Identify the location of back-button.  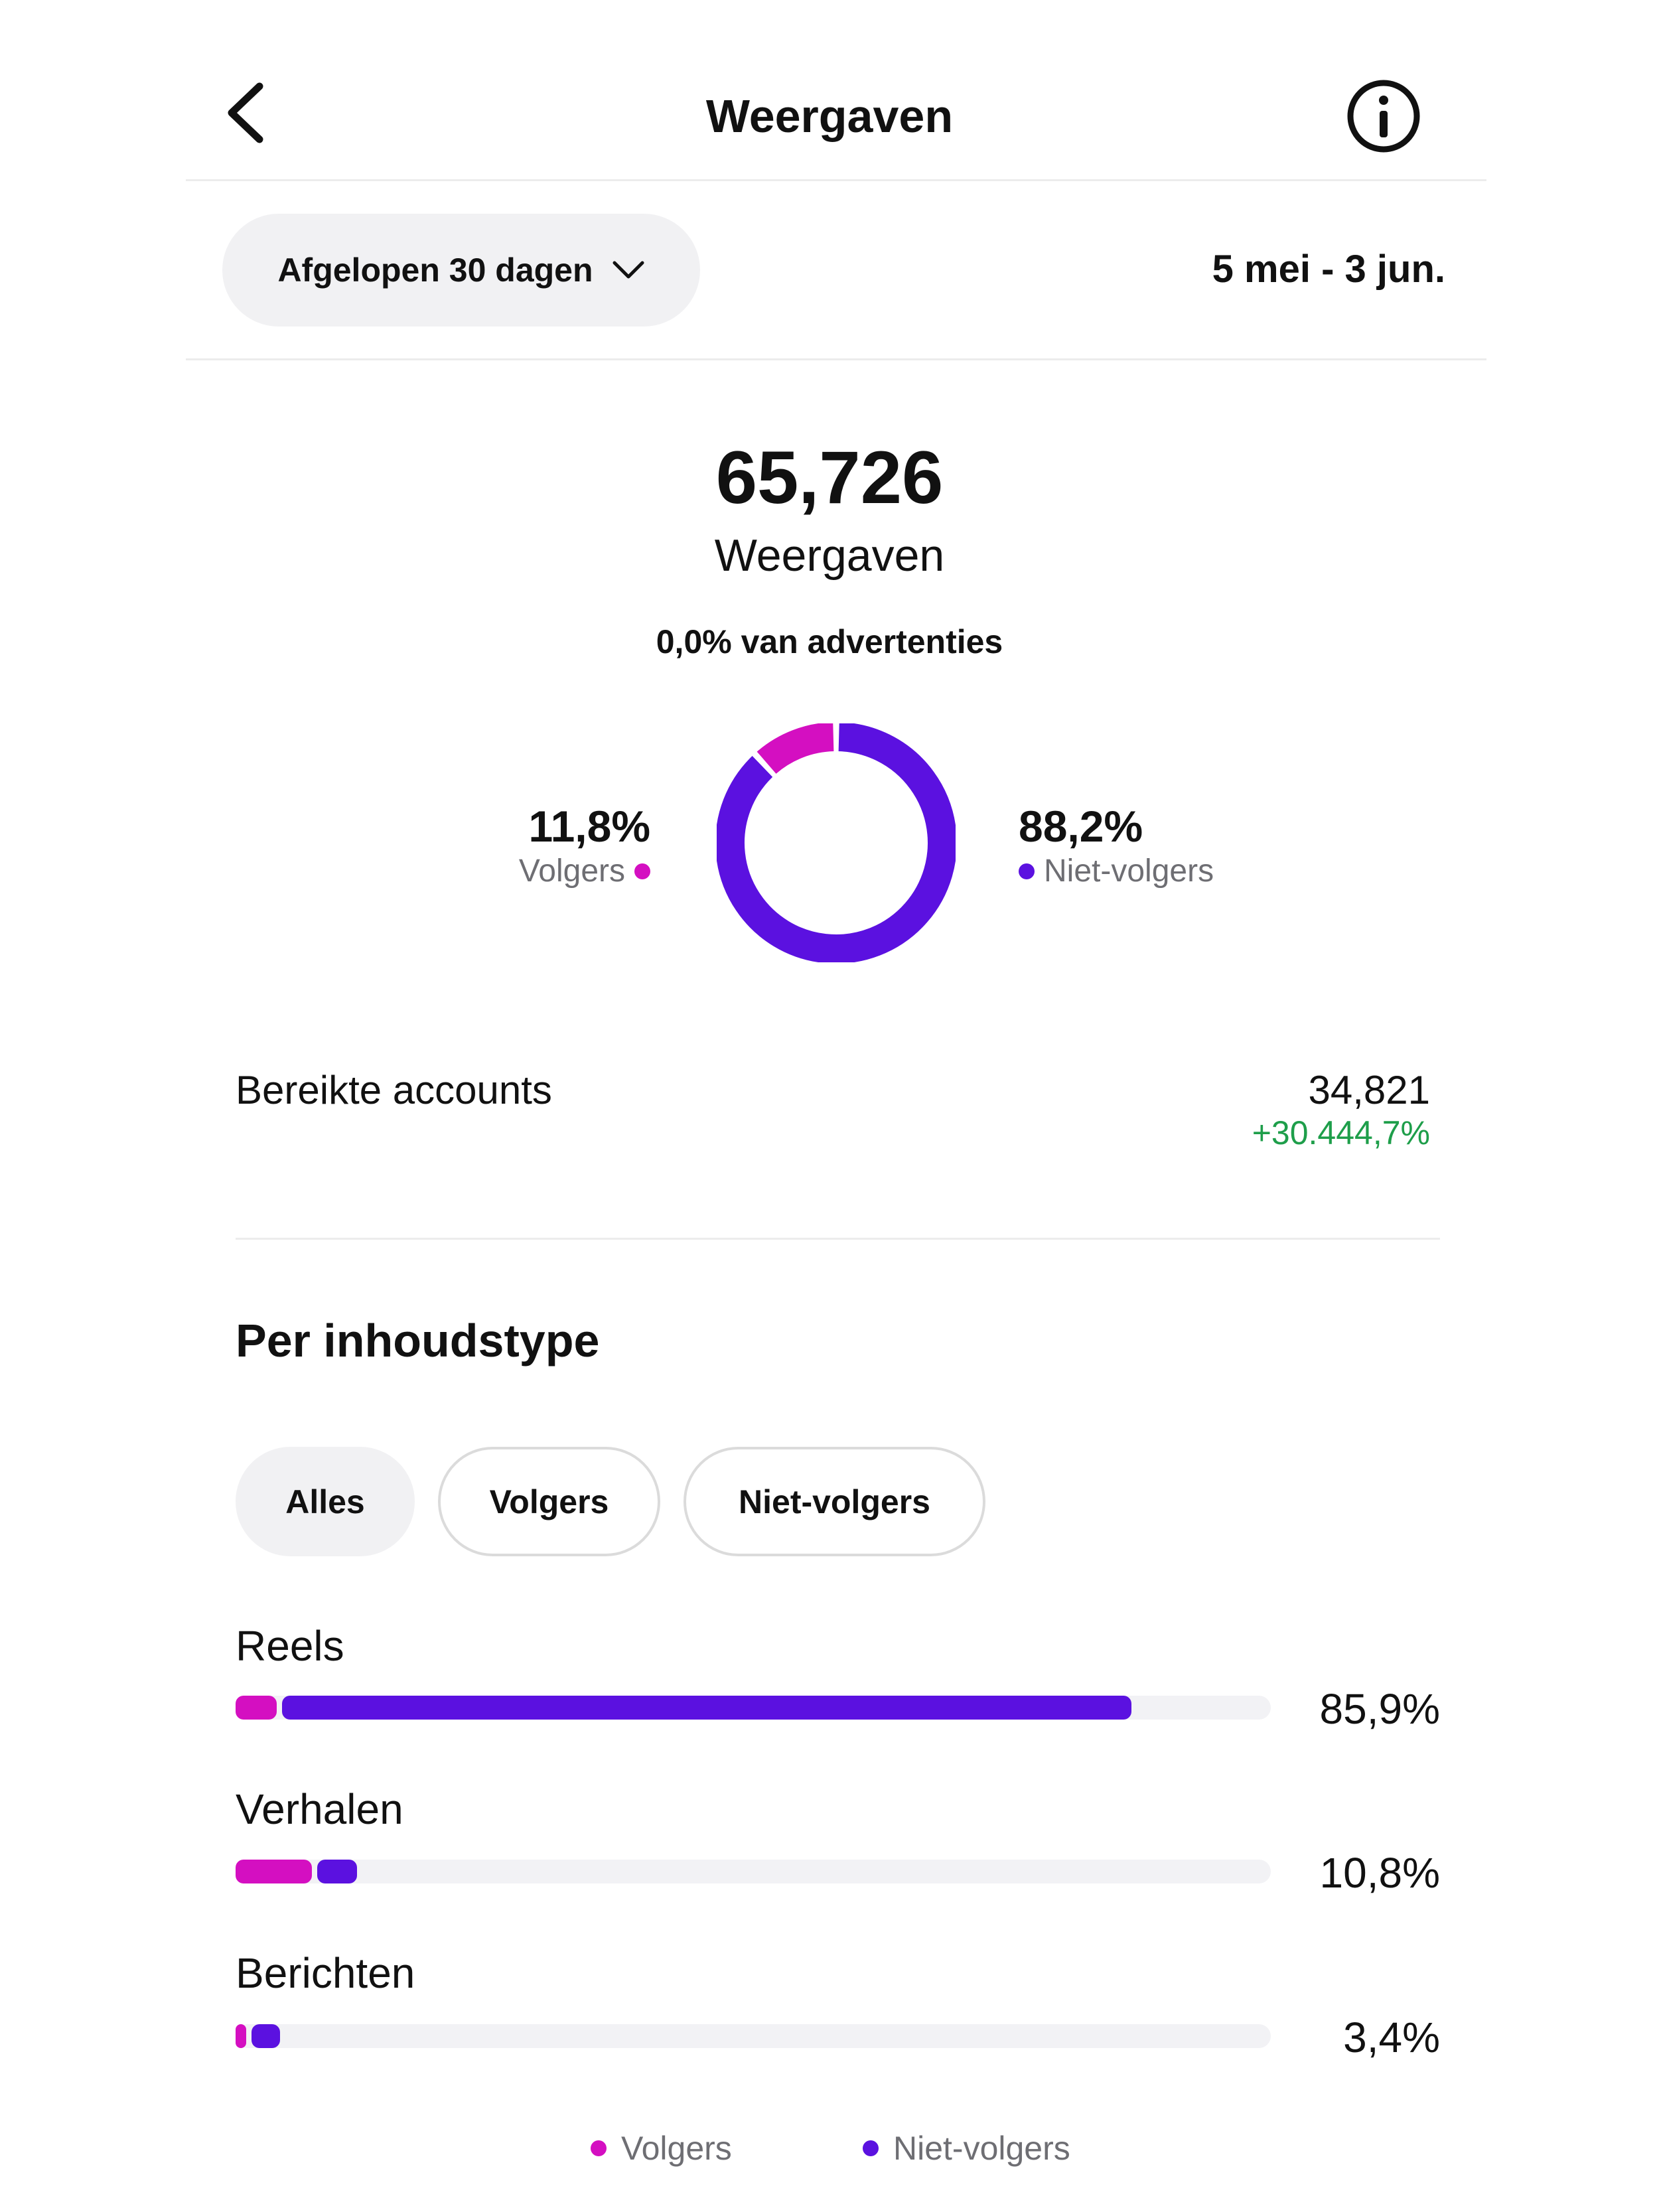
(245, 113).